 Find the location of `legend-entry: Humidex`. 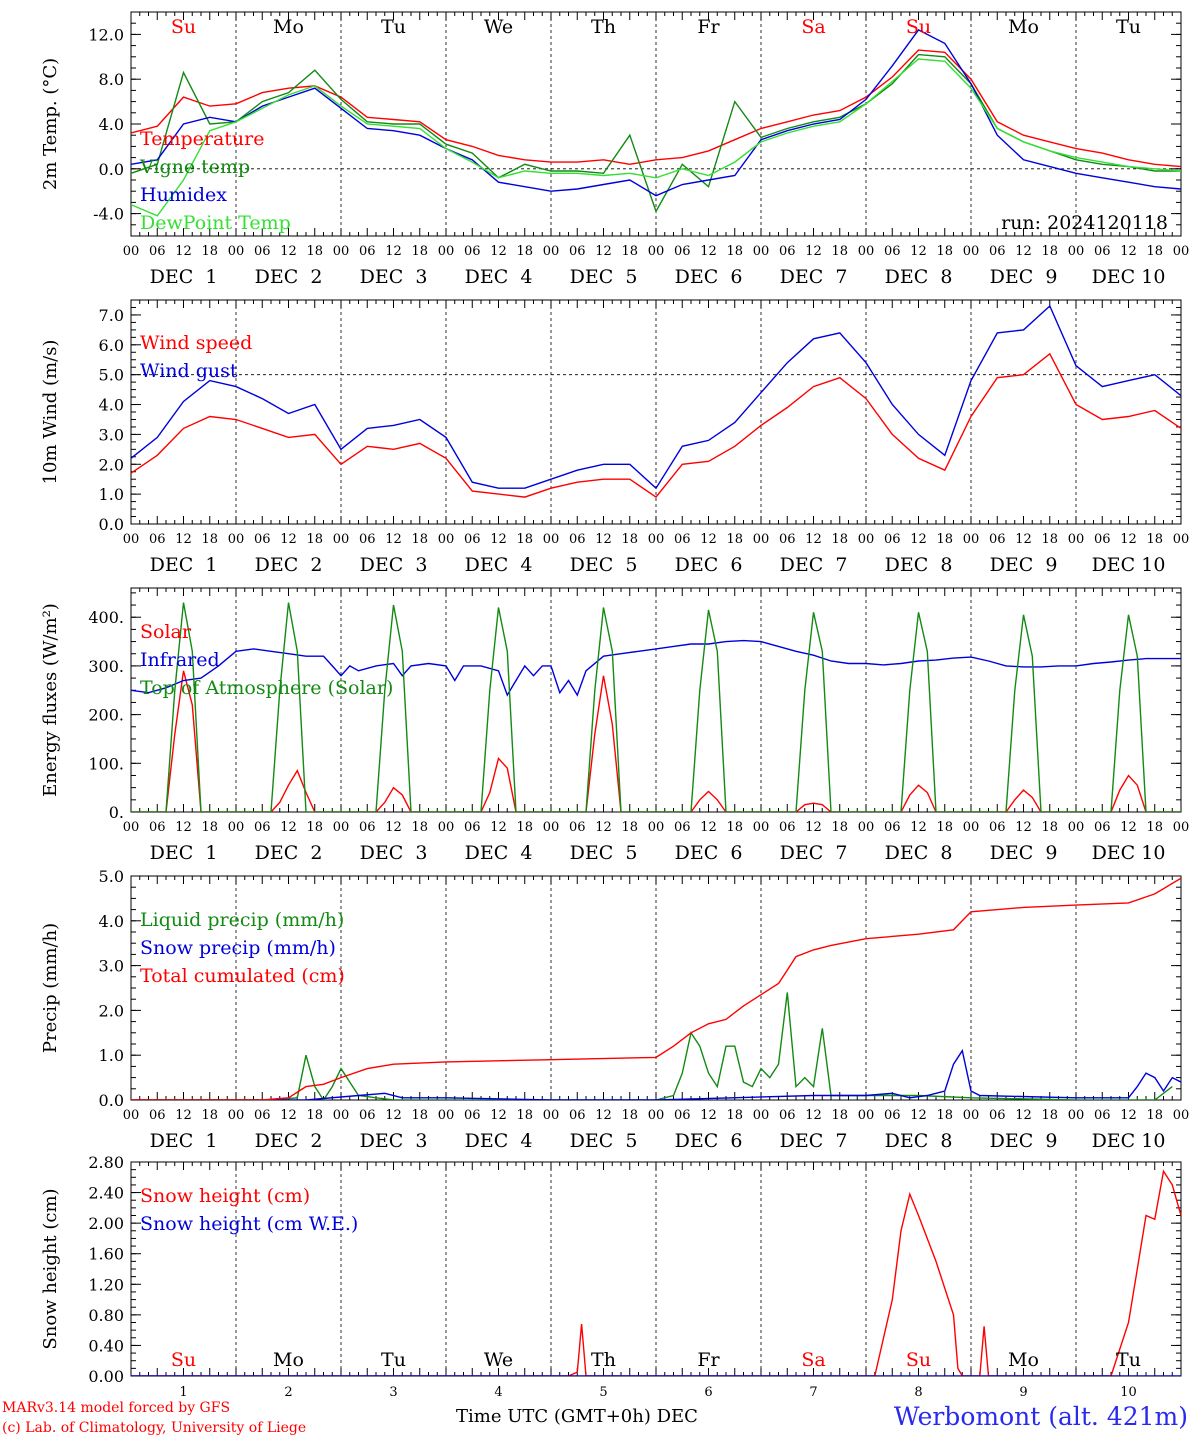

legend-entry: Humidex is located at coordinates (183, 195).